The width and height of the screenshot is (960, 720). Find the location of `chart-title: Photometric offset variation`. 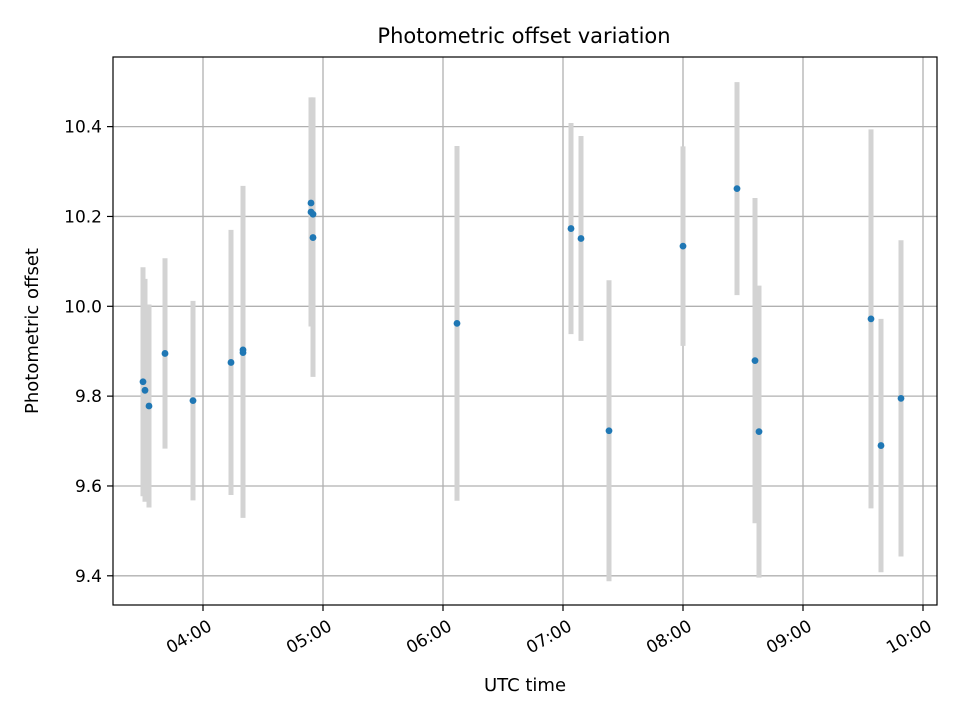

chart-title: Photometric offset variation is located at coordinates (523, 36).